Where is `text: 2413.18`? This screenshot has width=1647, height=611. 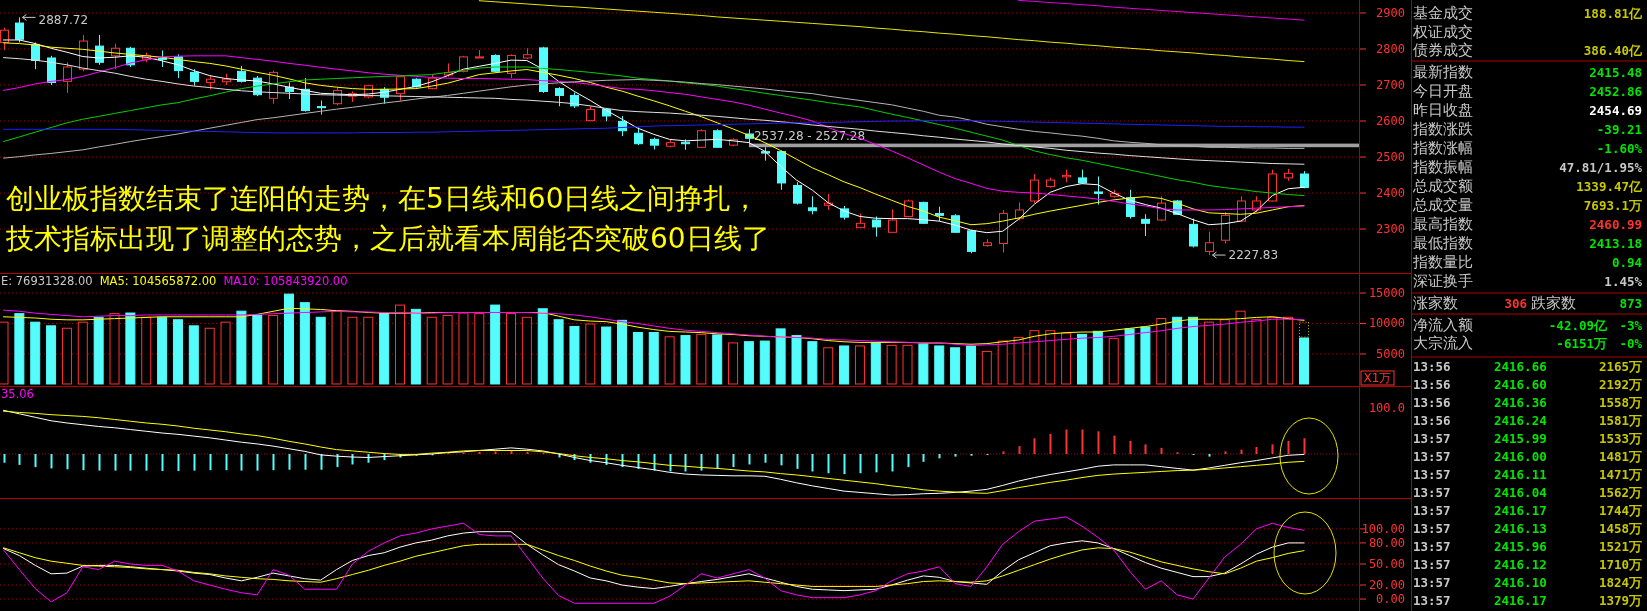
text: 2413.18 is located at coordinates (1615, 243).